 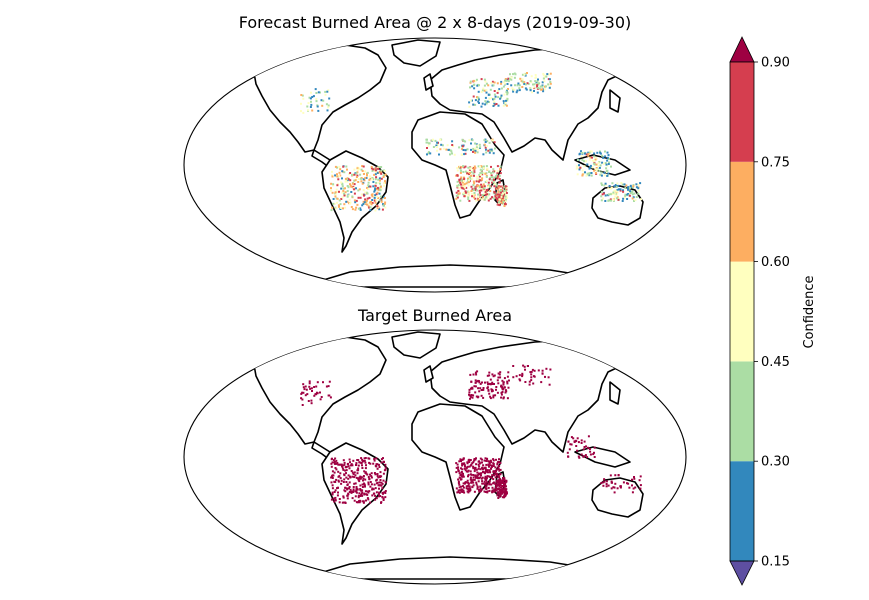 What do you see at coordinates (742, 573) in the screenshot?
I see `colorbar-under-extension` at bounding box center [742, 573].